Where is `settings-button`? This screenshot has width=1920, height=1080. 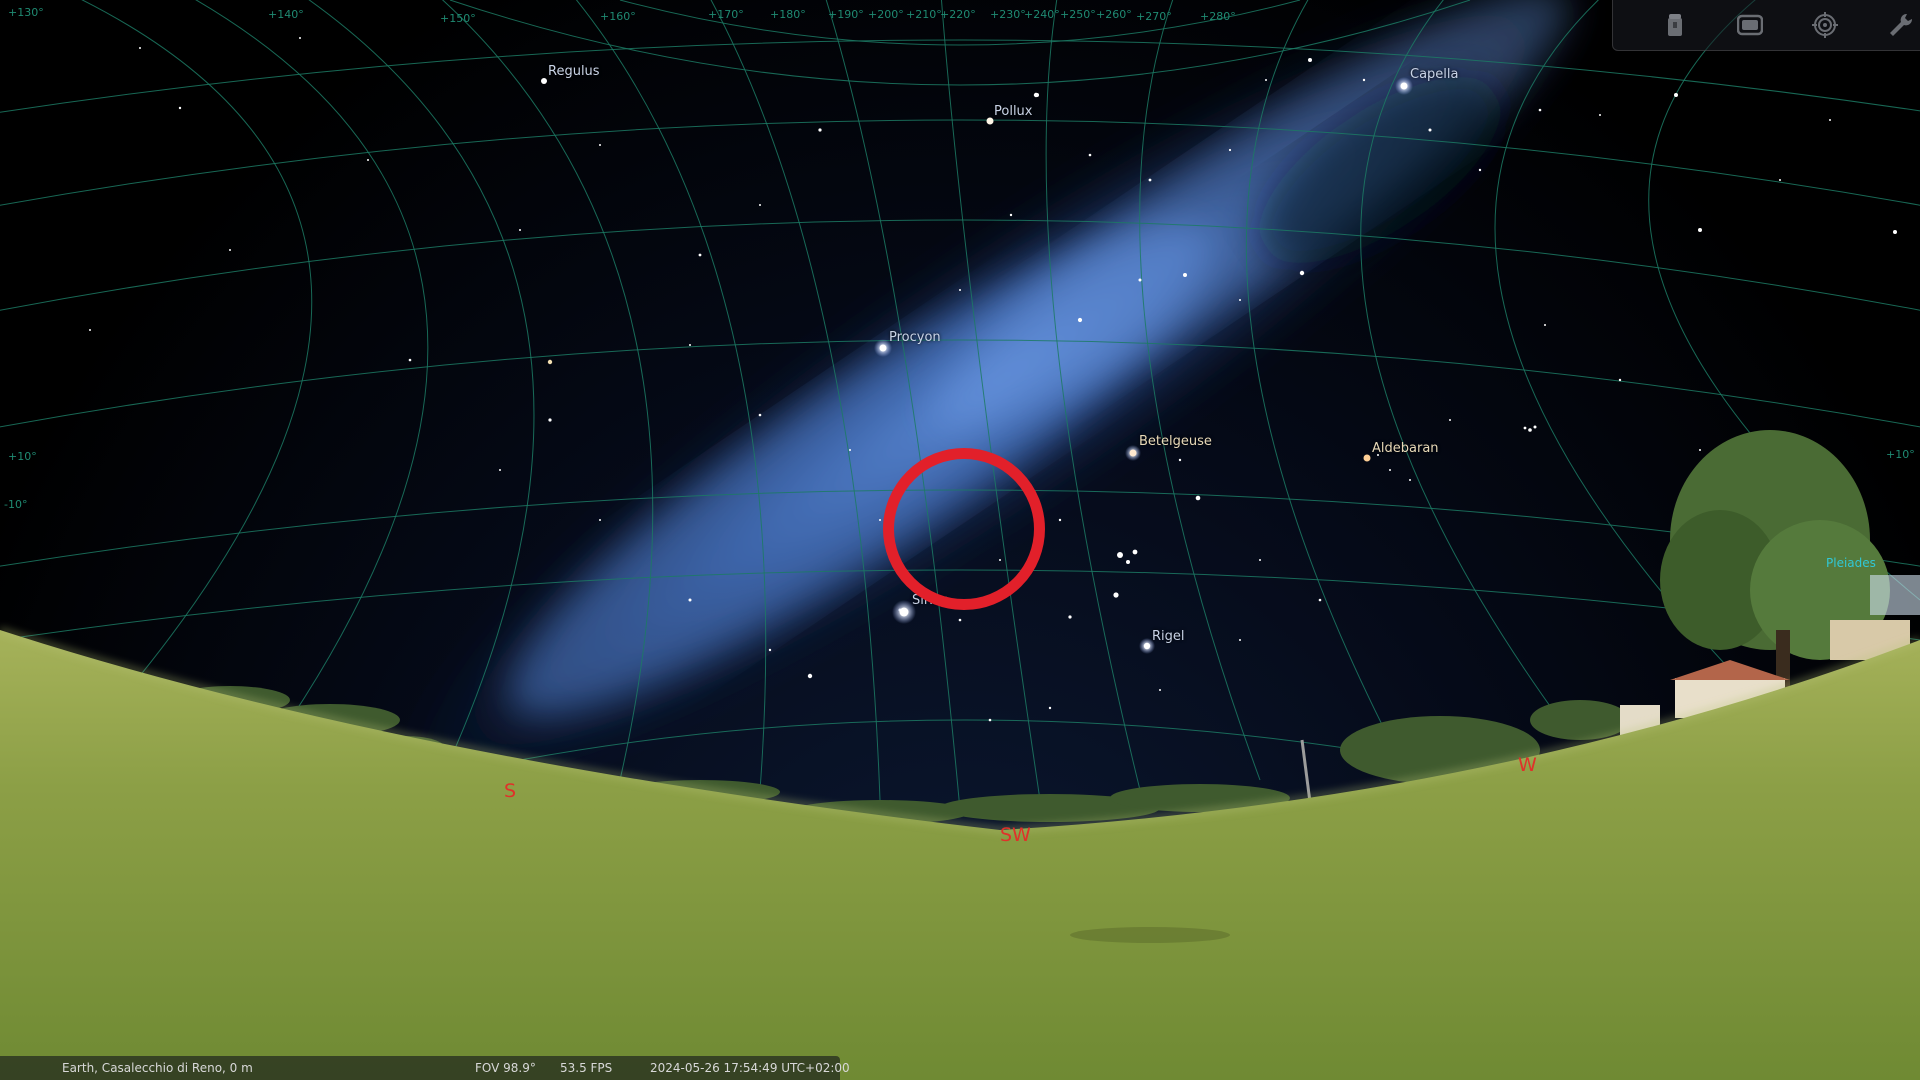
settings-button is located at coordinates (1900, 25).